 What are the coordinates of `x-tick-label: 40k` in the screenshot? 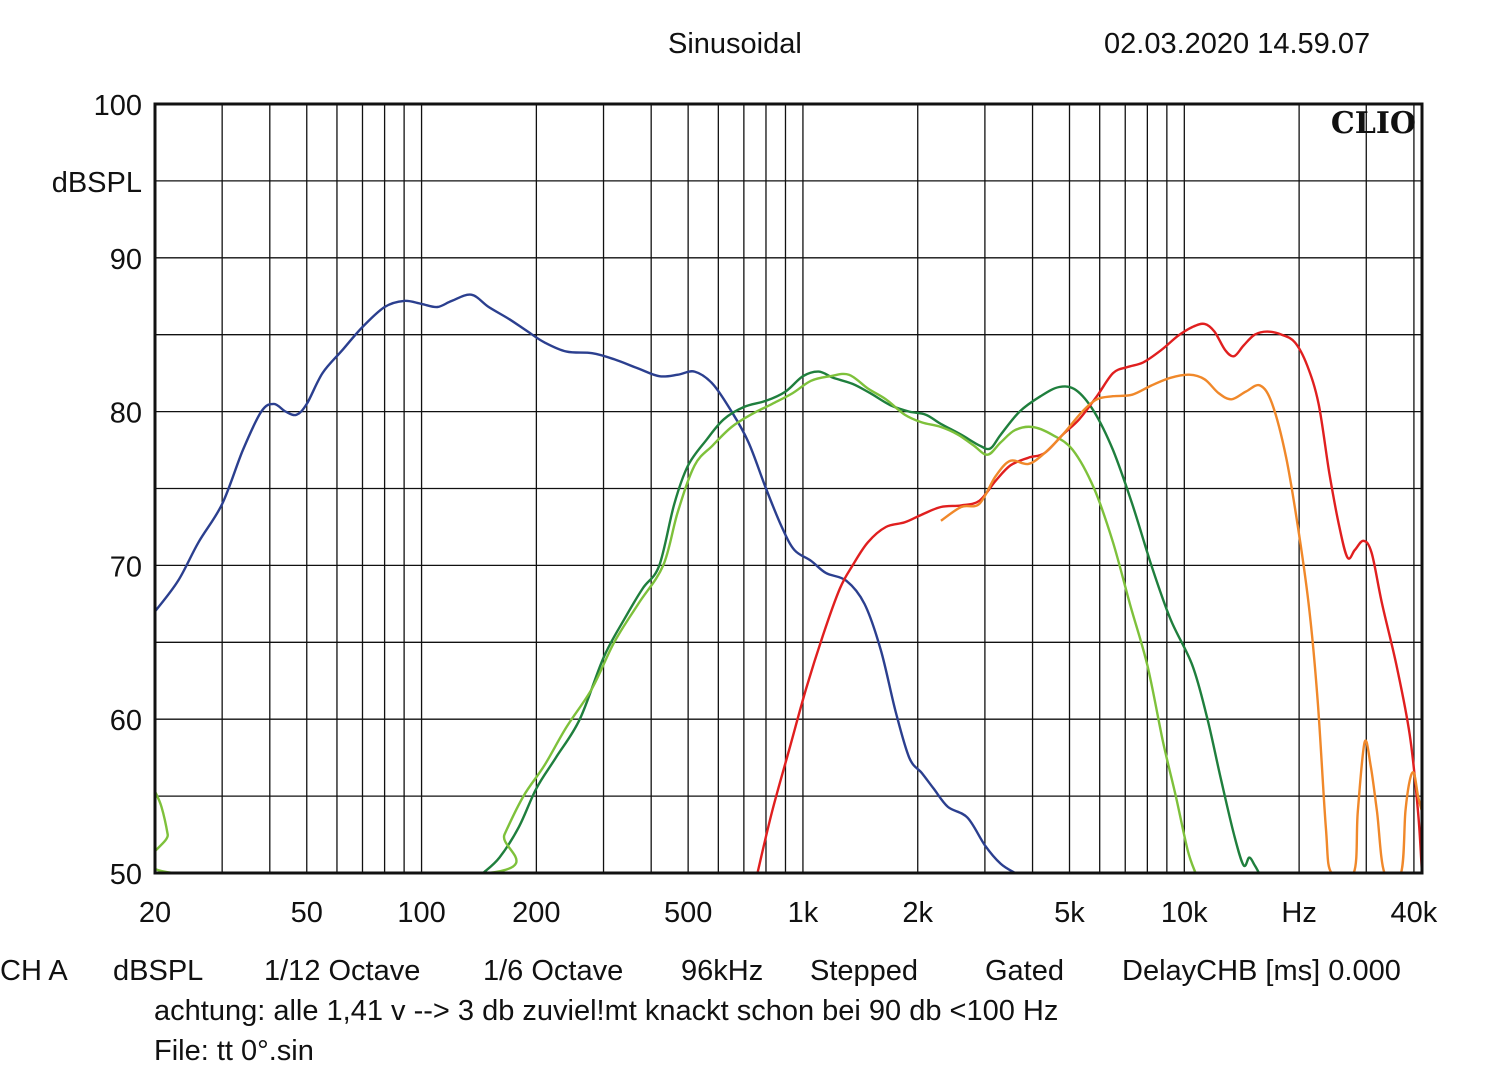 It's located at (1414, 913).